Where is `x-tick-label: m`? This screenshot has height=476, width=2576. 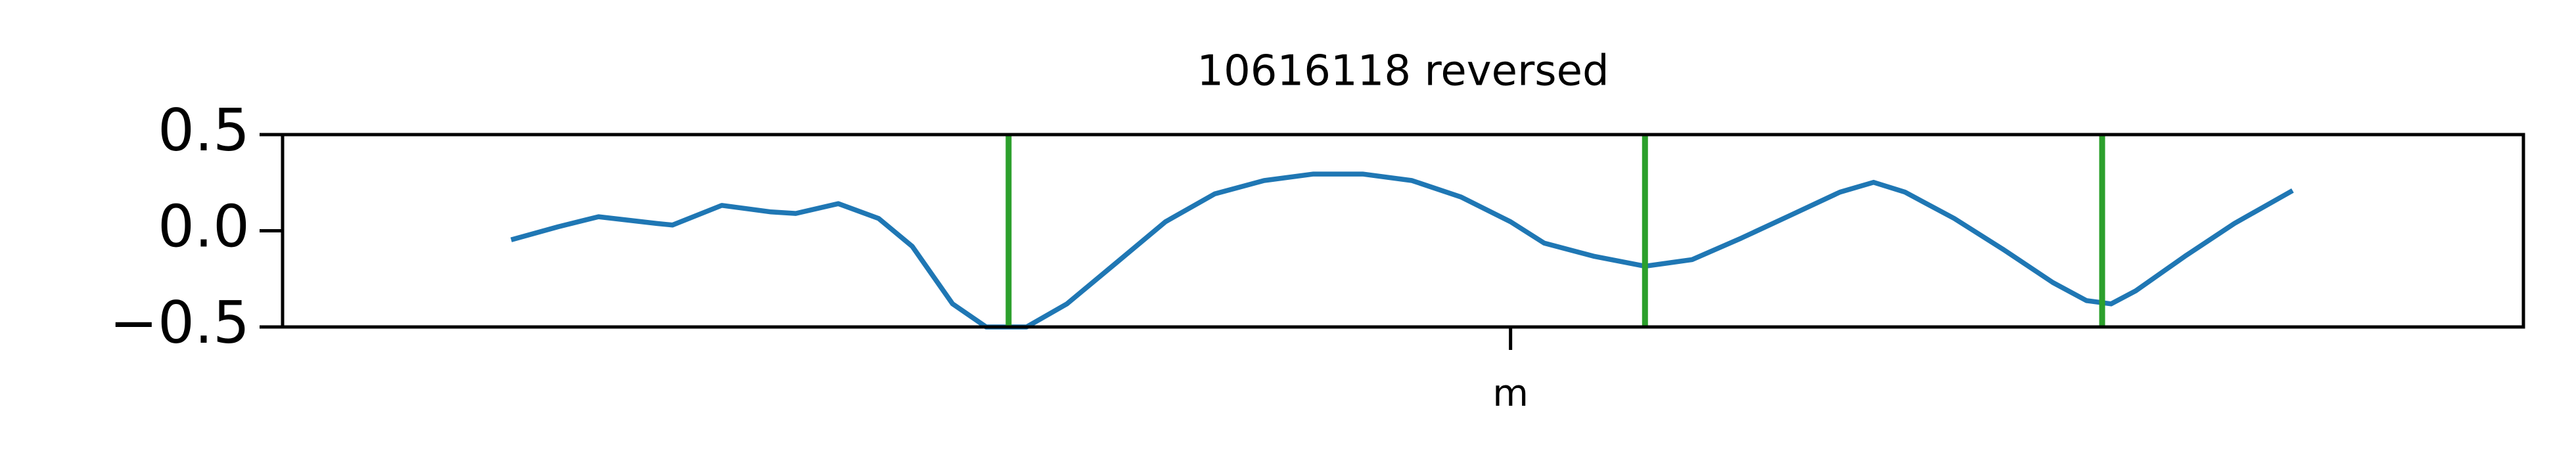
x-tick-label: m is located at coordinates (1511, 393).